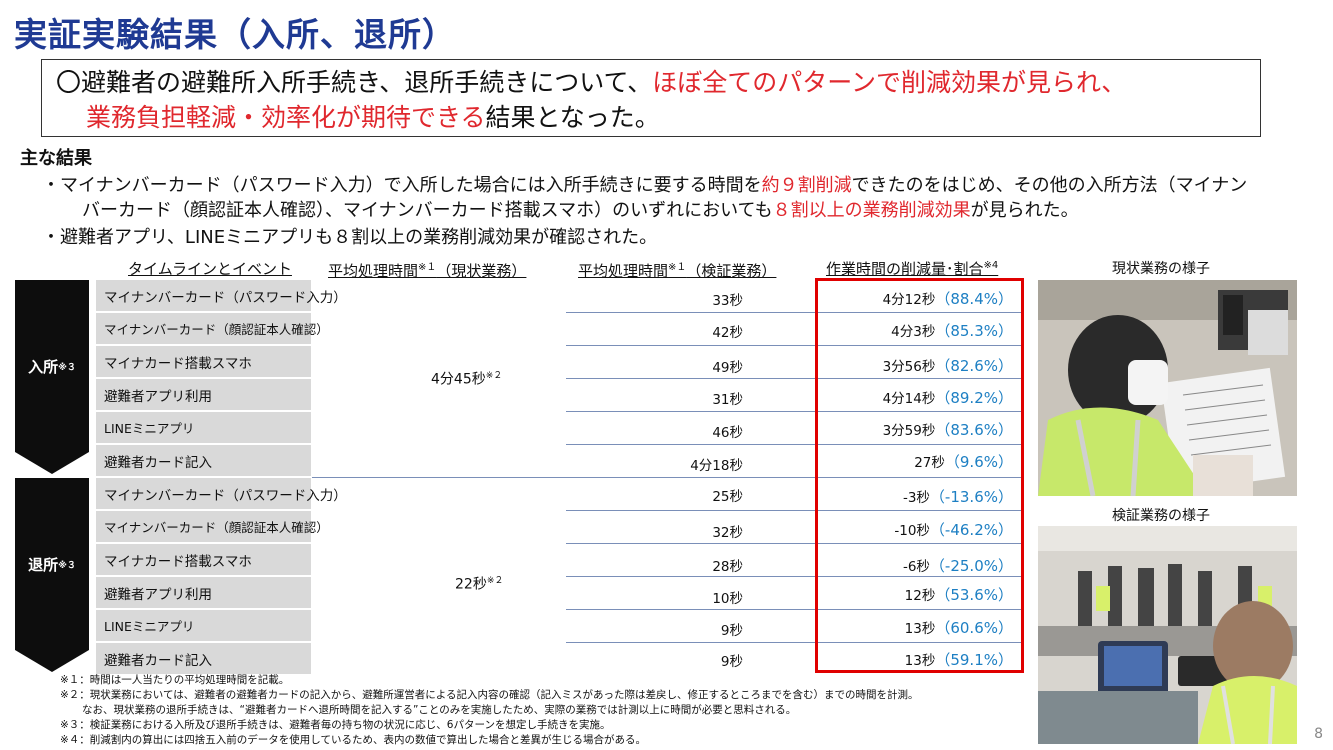 This screenshot has width=1333, height=750. What do you see at coordinates (1167, 388) in the screenshot?
I see `current-work-photo` at bounding box center [1167, 388].